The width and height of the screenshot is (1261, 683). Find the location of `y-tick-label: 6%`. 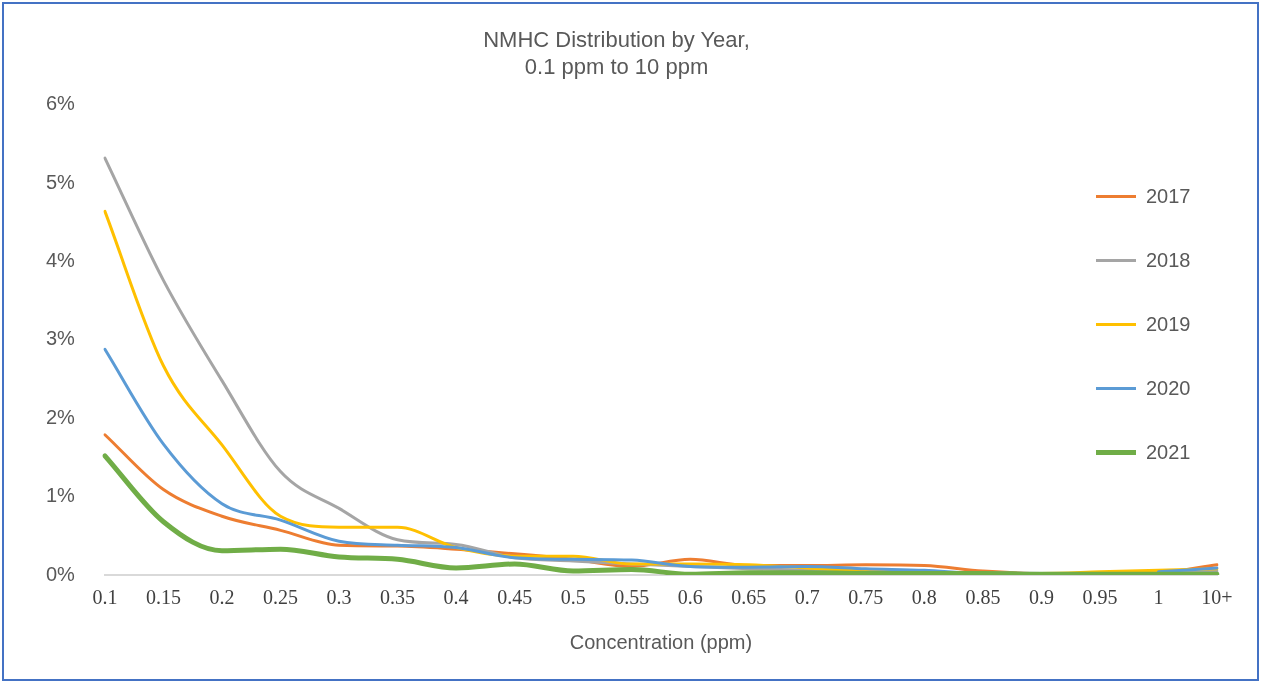

y-tick-label: 6% is located at coordinates (61, 103).